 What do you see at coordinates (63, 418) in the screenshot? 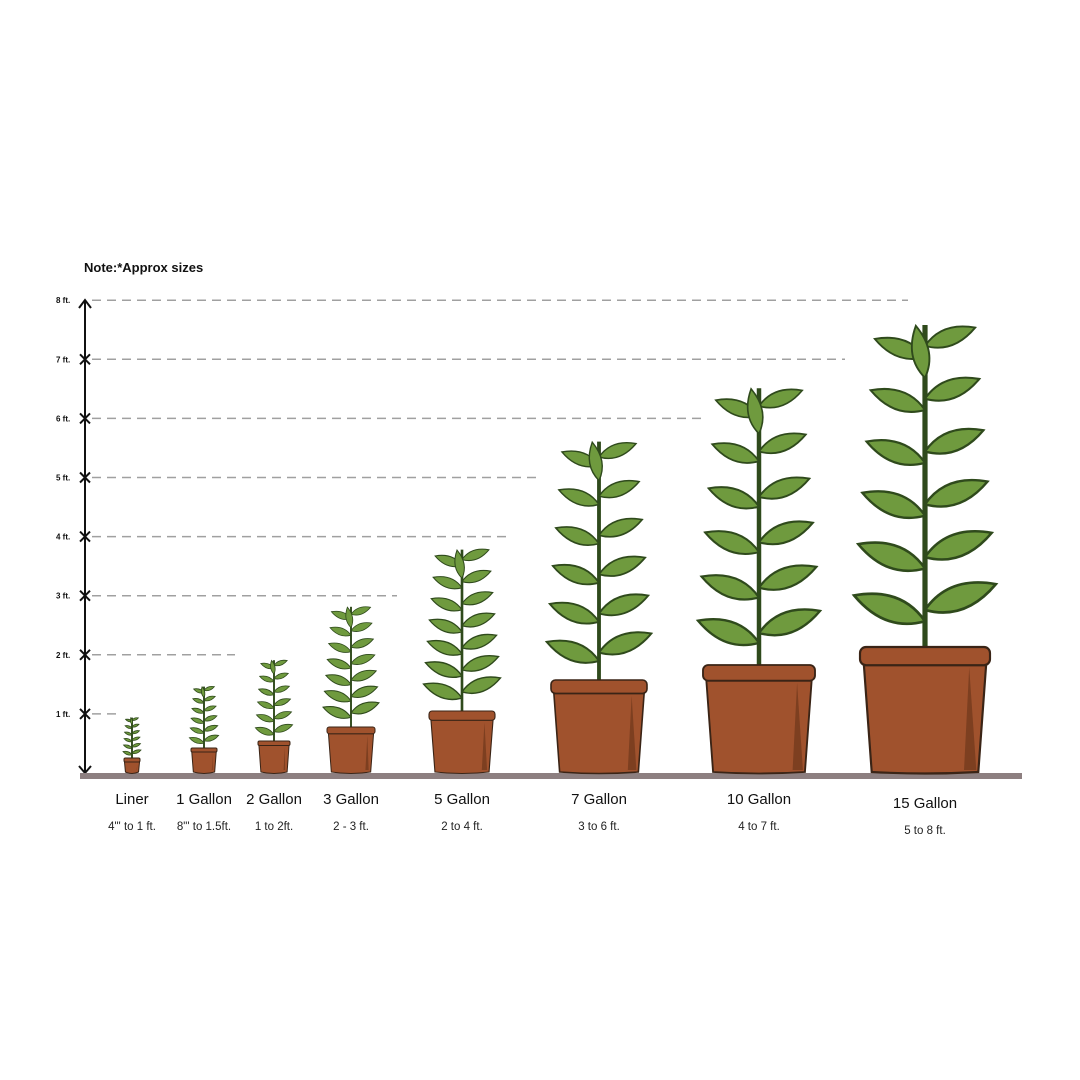
I see `height-tick-label: 6 ft.` at bounding box center [63, 418].